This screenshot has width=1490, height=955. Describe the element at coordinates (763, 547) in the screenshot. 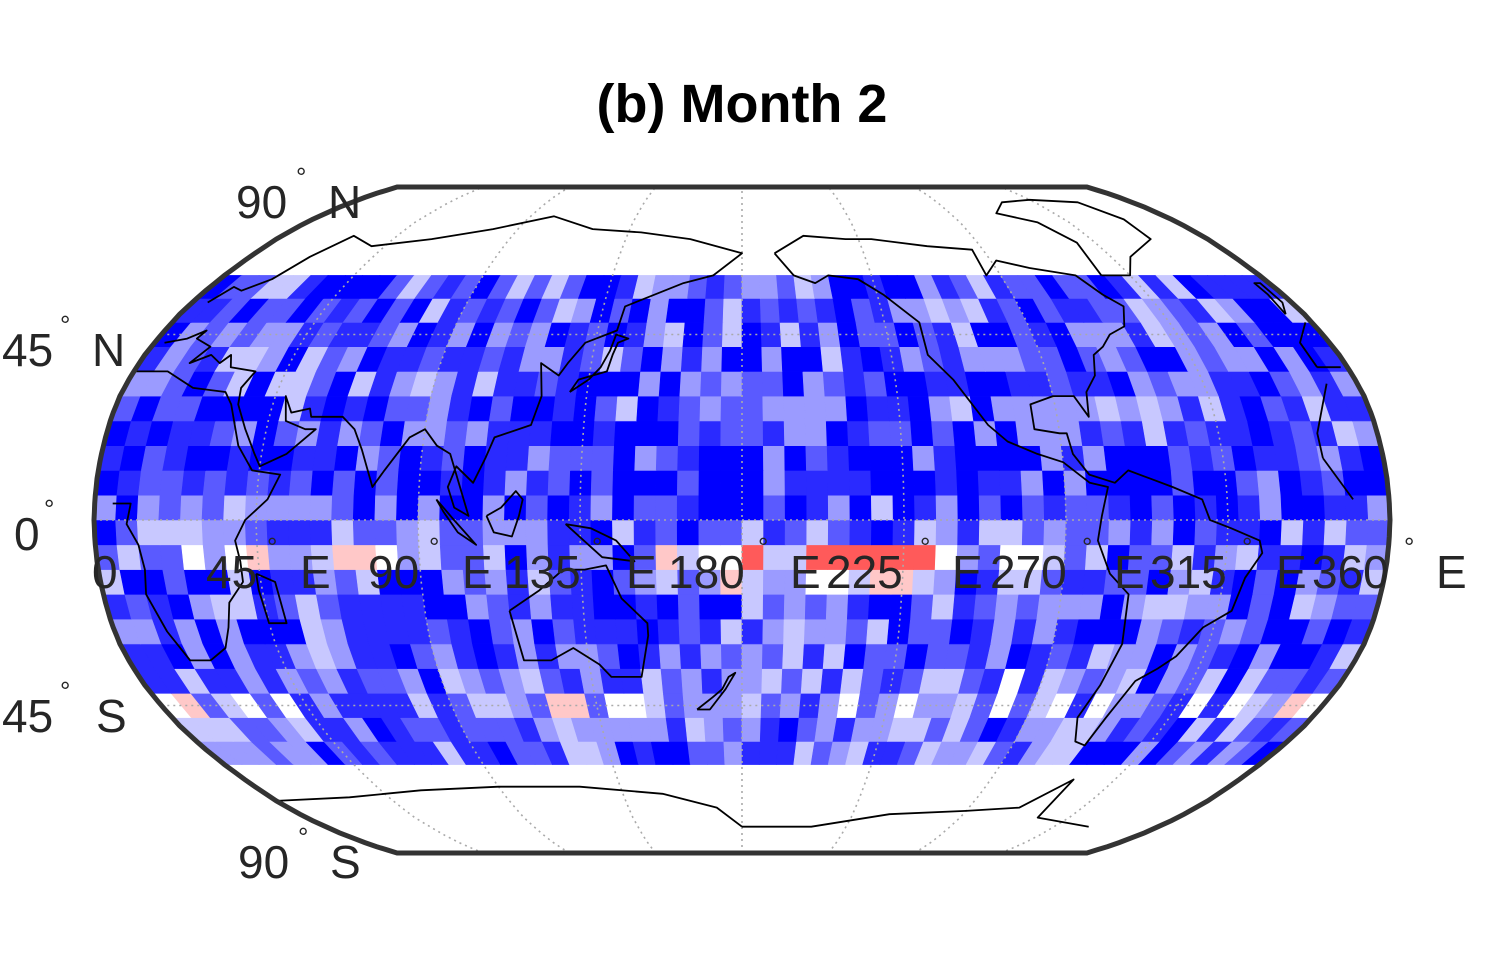

I see `lon-label-180e-degree: °` at that location.